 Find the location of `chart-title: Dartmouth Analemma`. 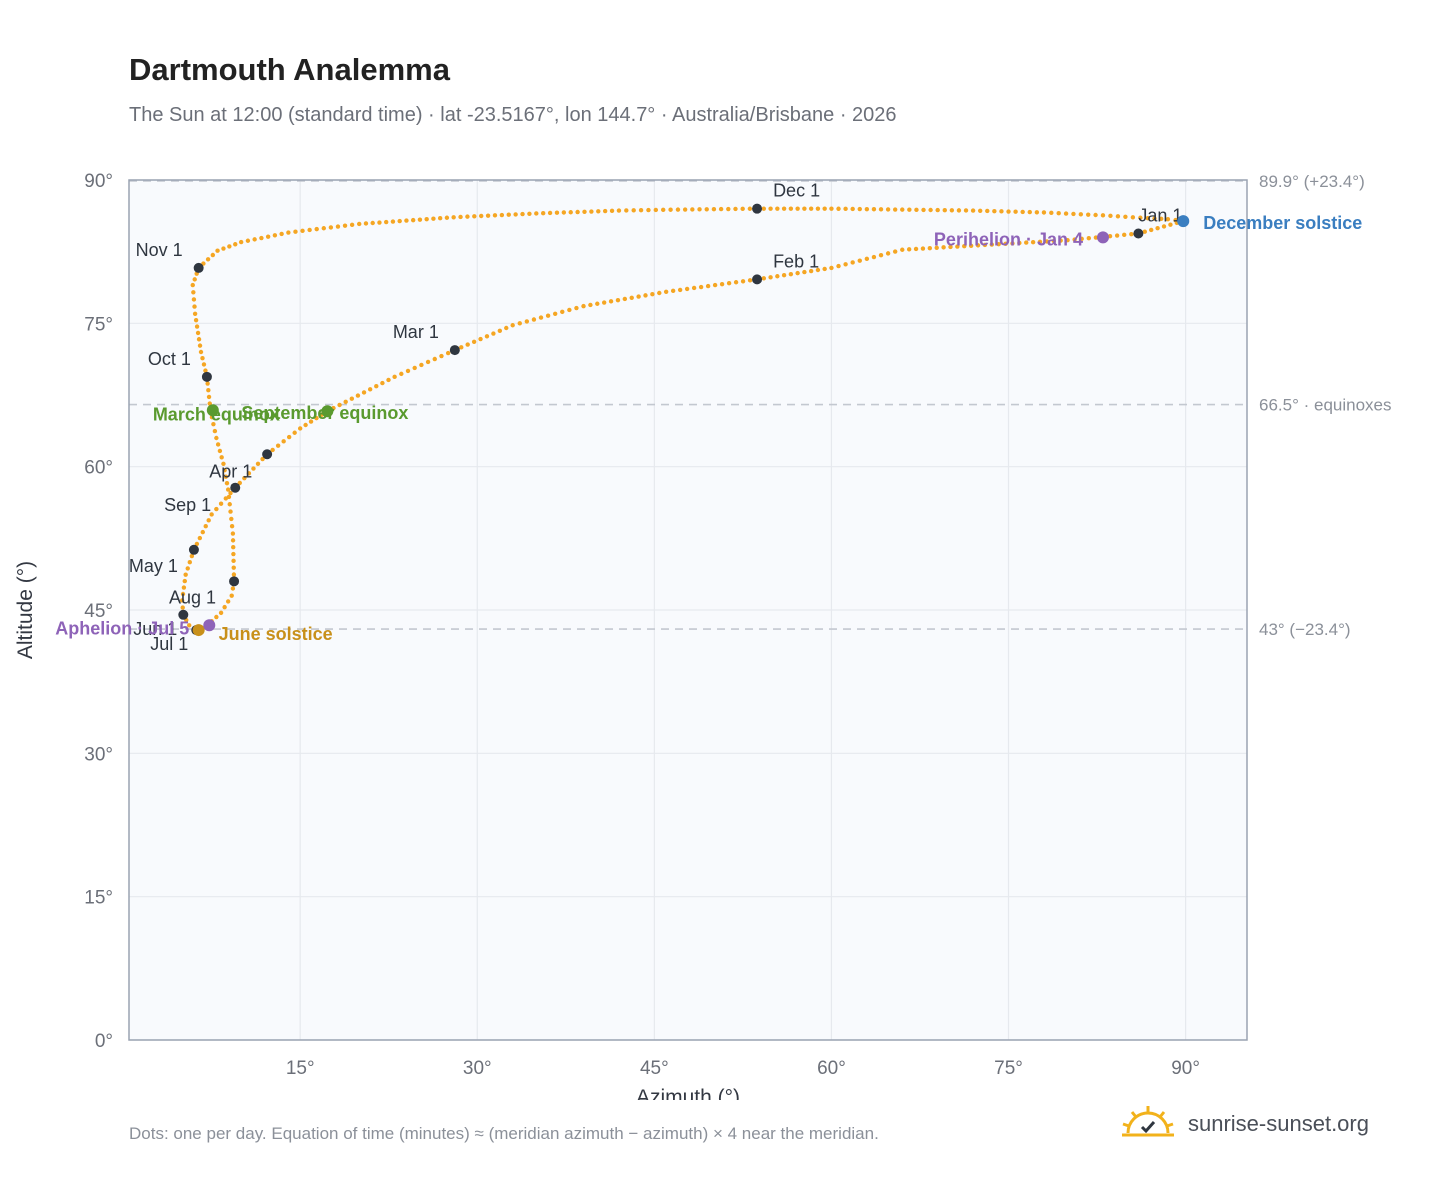

chart-title: Dartmouth Analemma is located at coordinates (289, 69).